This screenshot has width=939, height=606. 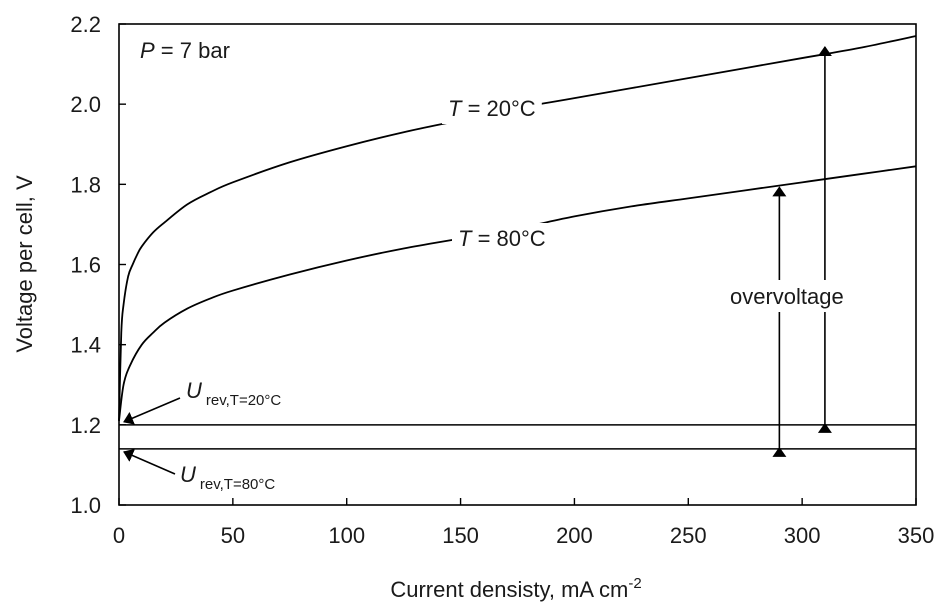 I want to click on urev-20c-var: U, so click(x=194, y=390).